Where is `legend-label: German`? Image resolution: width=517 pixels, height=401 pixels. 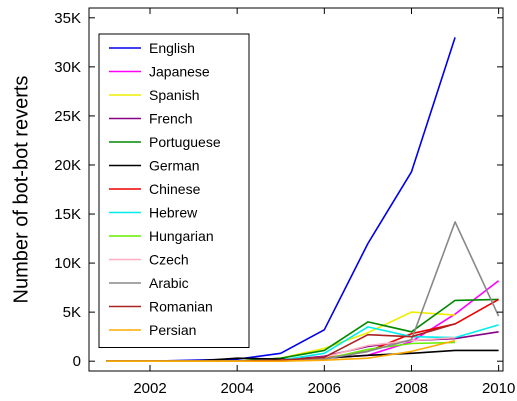
legend-label: German is located at coordinates (174, 166).